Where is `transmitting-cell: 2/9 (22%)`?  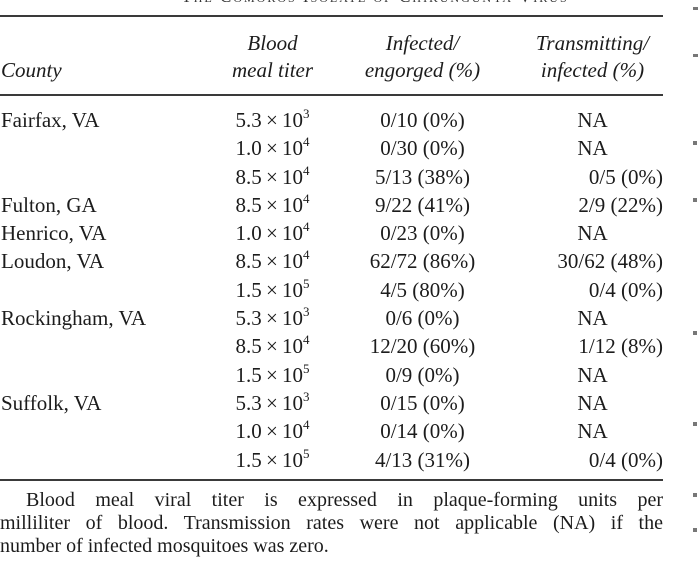 transmitting-cell: 2/9 (22%) is located at coordinates (620, 204).